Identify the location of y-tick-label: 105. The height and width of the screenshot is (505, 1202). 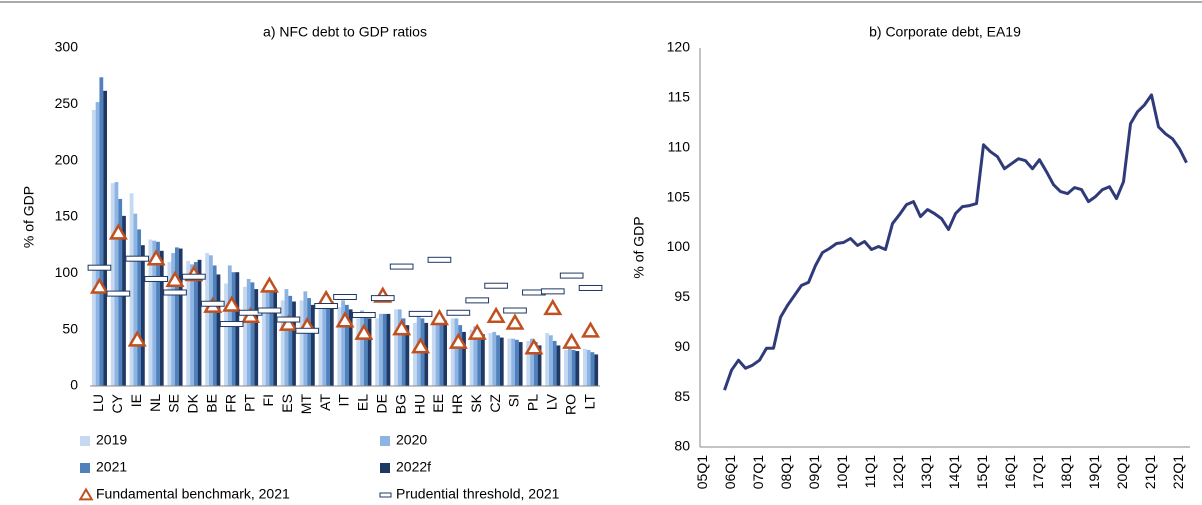
(679, 196).